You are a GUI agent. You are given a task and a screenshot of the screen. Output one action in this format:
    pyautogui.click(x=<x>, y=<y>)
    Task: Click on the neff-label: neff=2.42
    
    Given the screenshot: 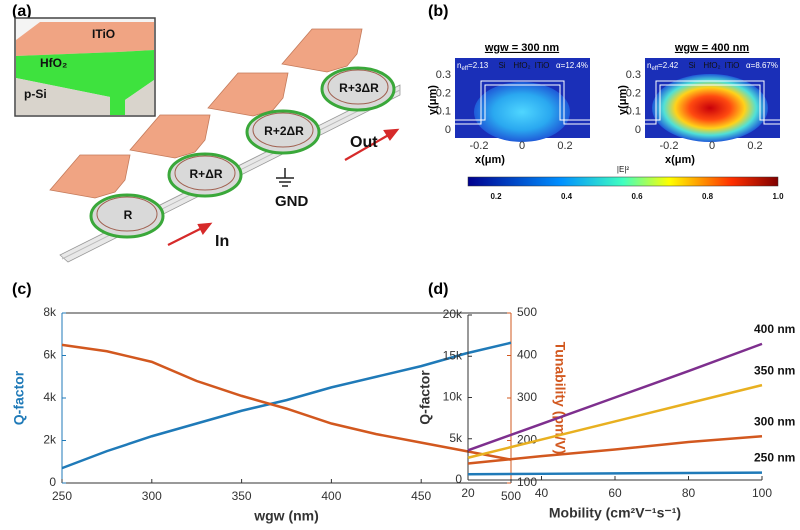 What is the action you would take?
    pyautogui.click(x=663, y=66)
    